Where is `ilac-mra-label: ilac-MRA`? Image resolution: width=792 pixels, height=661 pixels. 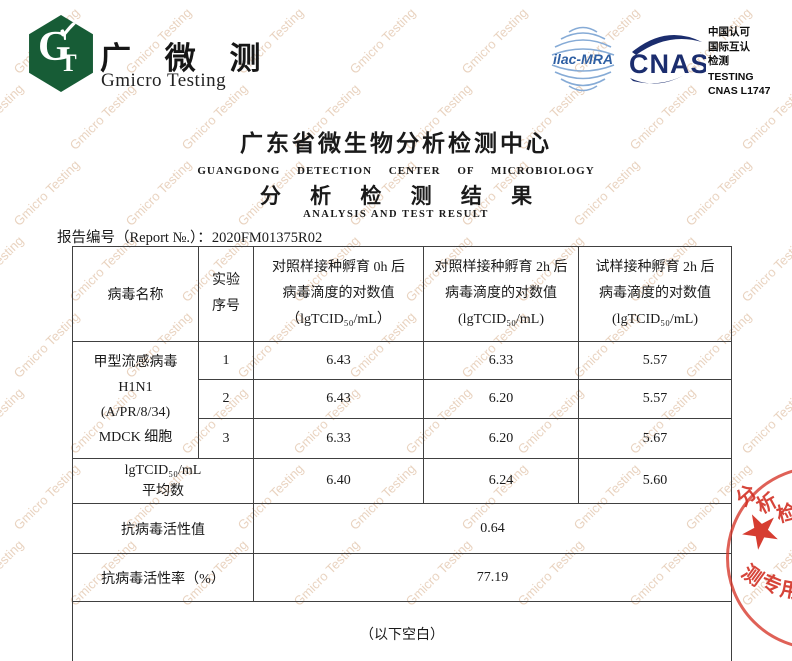 ilac-mra-label: ilac-MRA is located at coordinates (583, 59).